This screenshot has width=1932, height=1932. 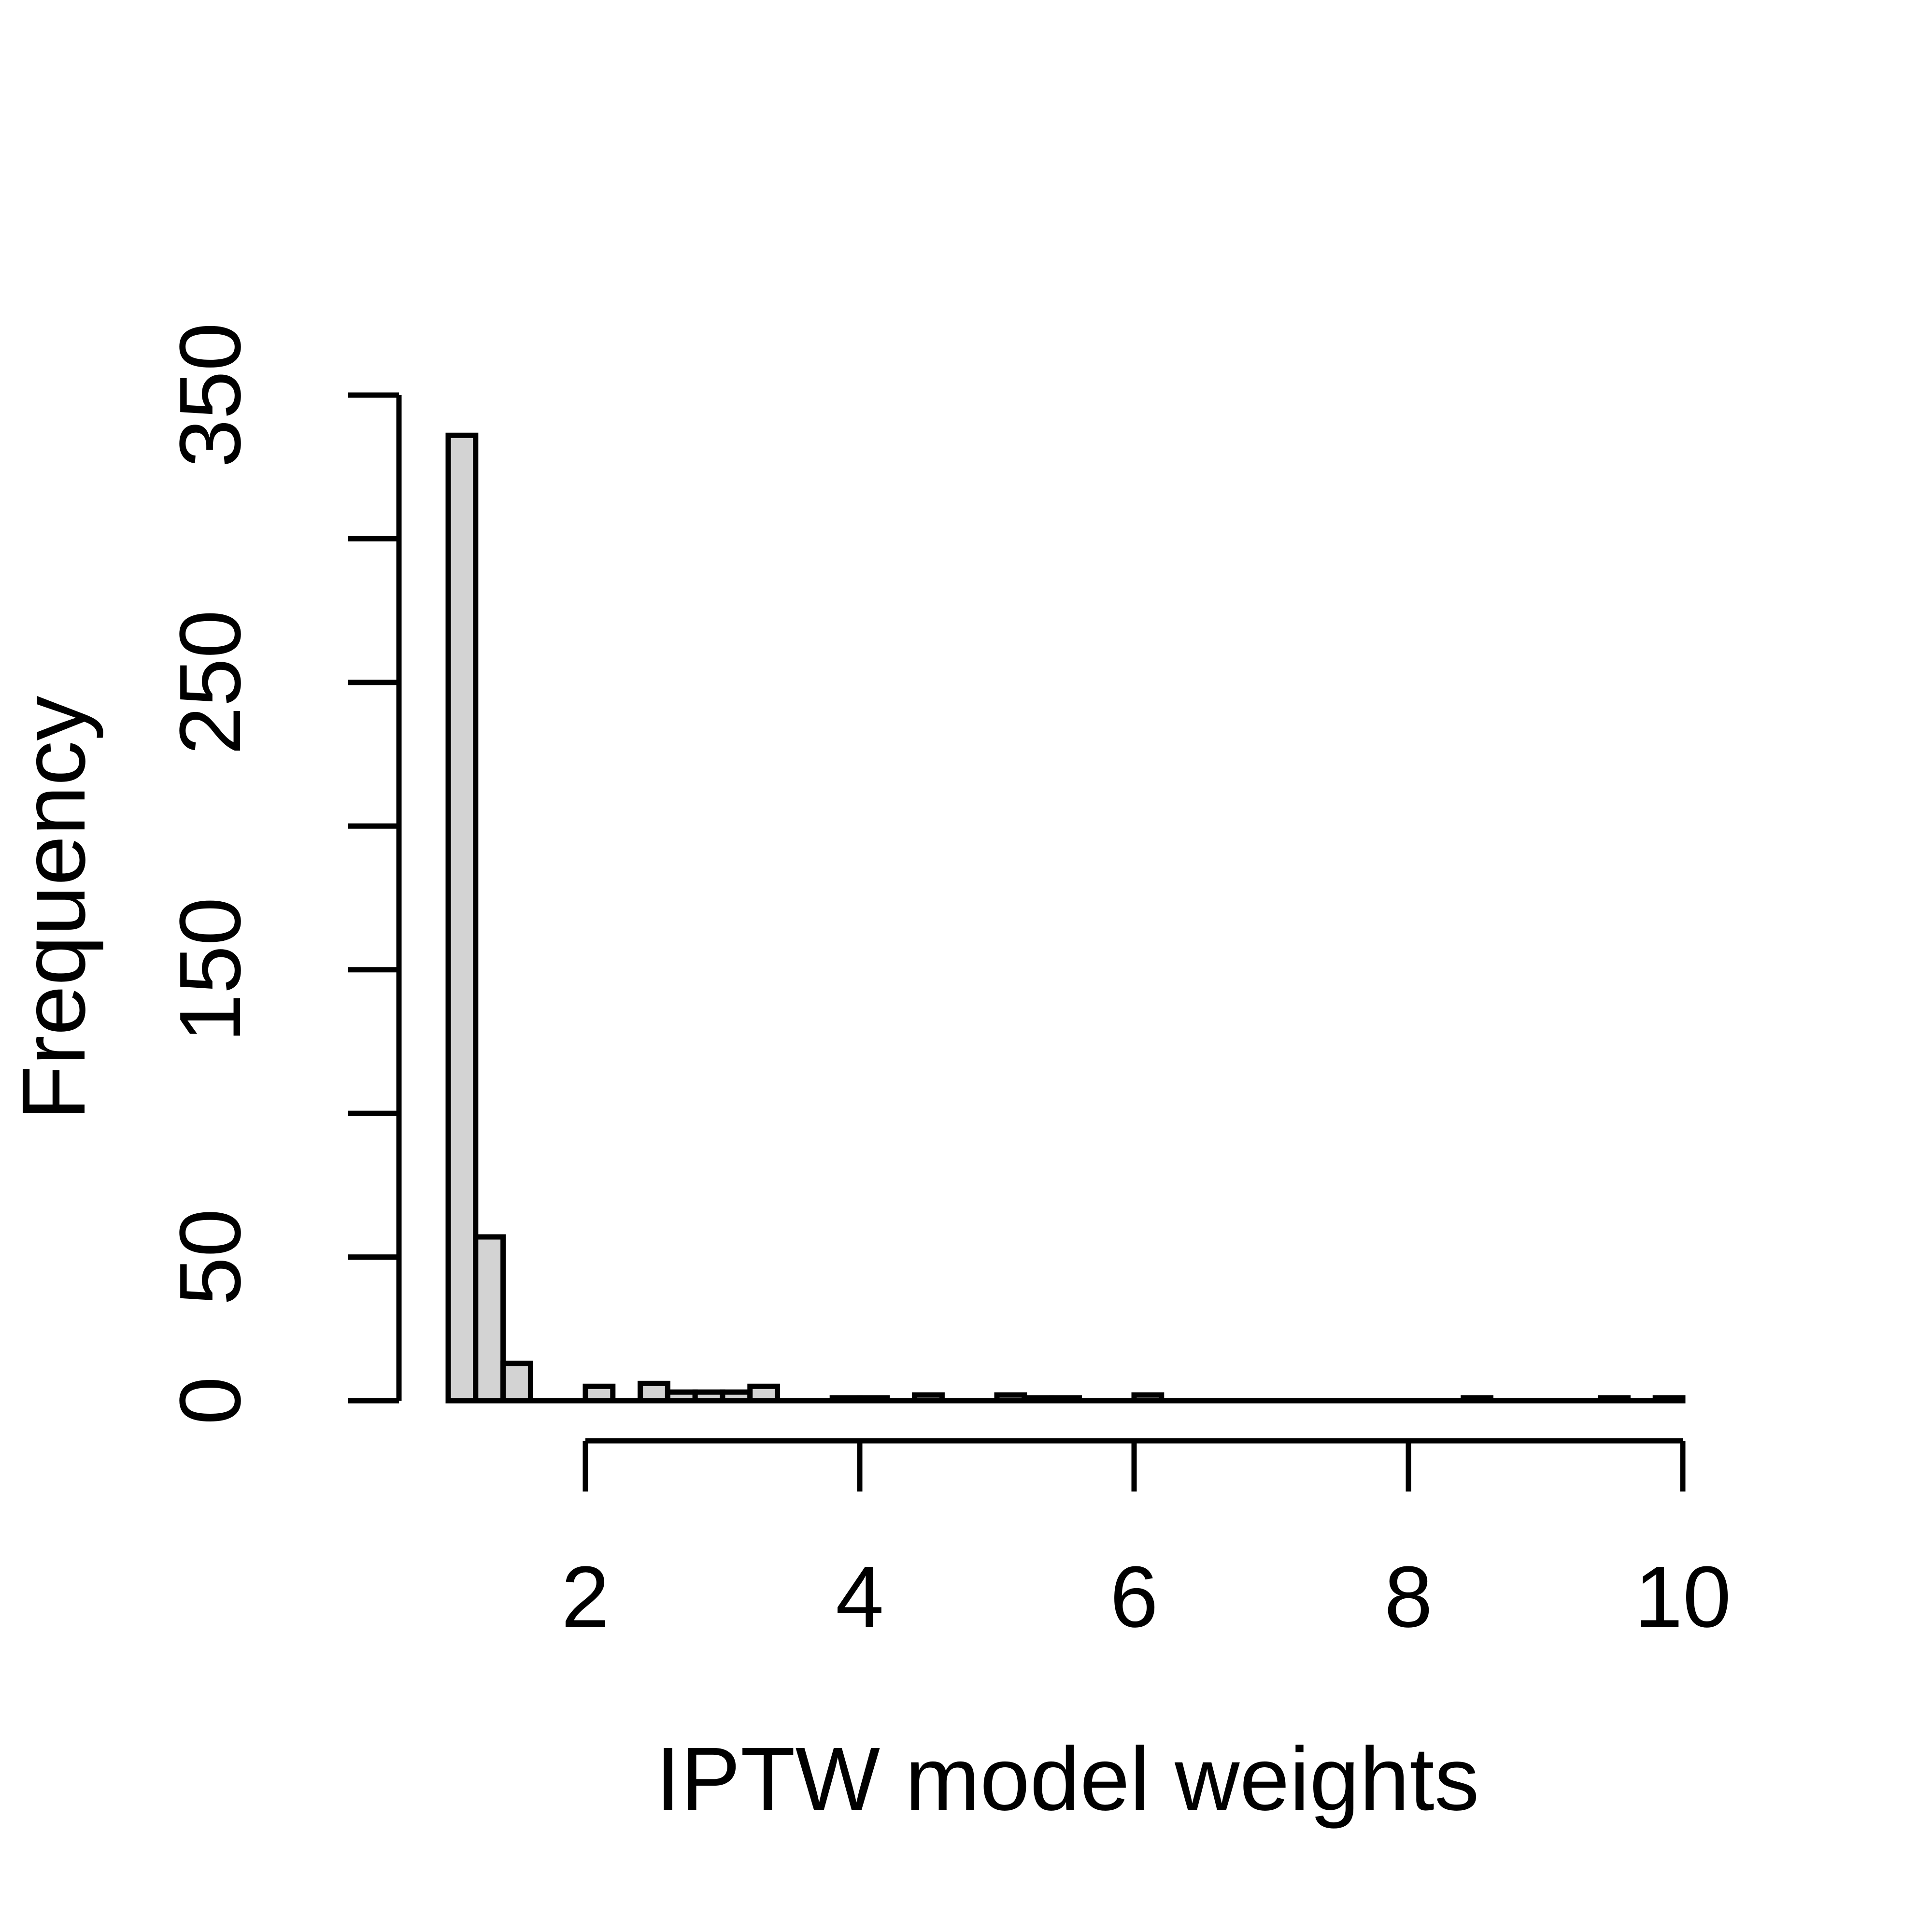 I want to click on x-tick-label: 4, so click(x=860, y=1597).